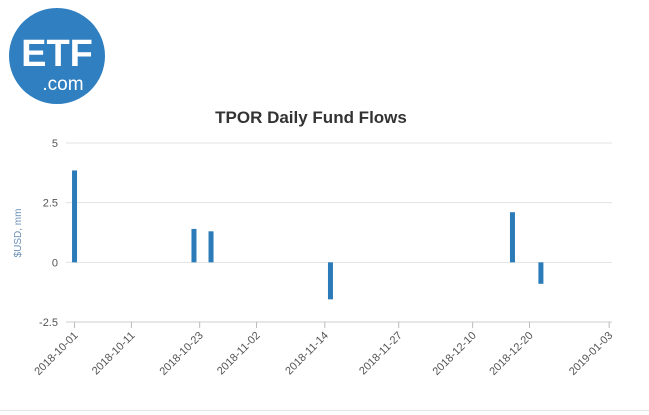 This screenshot has width=649, height=415. I want to click on x-tick-label: 2018-11-02, so click(239, 354).